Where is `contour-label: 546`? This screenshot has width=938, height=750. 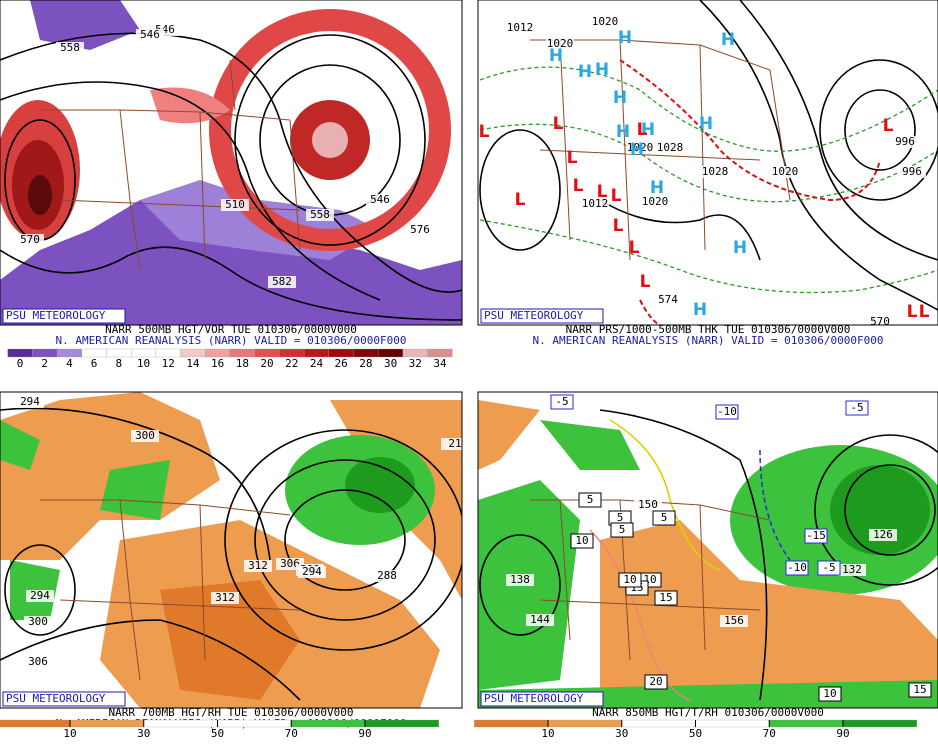 contour-label: 546 is located at coordinates (380, 199).